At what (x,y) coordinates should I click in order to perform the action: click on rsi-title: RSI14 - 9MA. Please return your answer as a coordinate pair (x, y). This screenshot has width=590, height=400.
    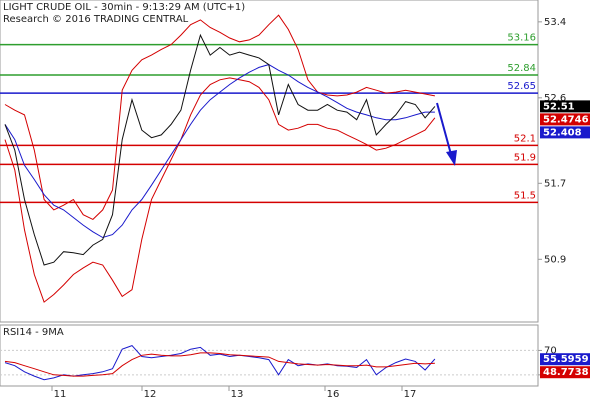
    Looking at the image, I should click on (33, 332).